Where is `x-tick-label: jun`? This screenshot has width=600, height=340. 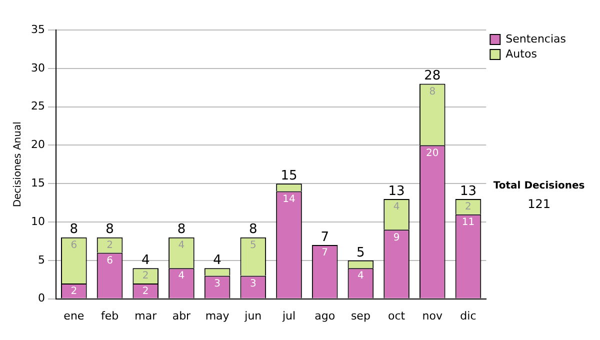 x-tick-label: jun is located at coordinates (253, 315).